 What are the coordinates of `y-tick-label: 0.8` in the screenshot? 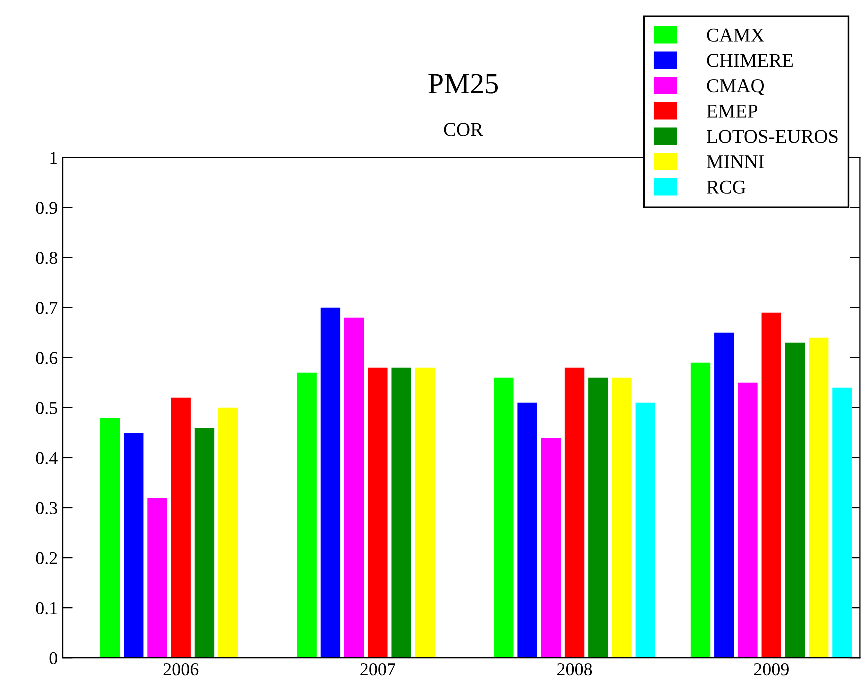 It's located at (47, 258).